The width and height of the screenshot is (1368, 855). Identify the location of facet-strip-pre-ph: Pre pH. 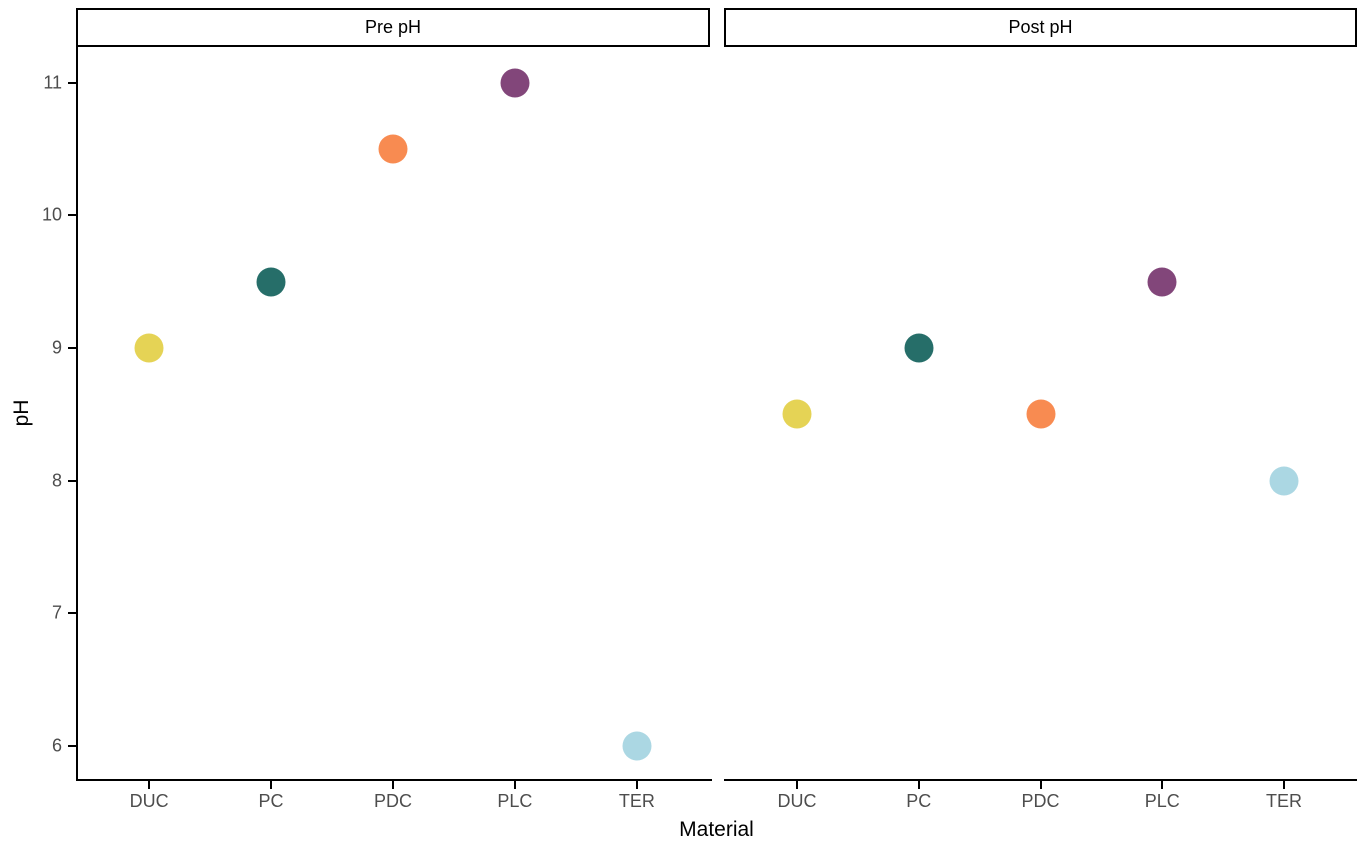
(393, 27).